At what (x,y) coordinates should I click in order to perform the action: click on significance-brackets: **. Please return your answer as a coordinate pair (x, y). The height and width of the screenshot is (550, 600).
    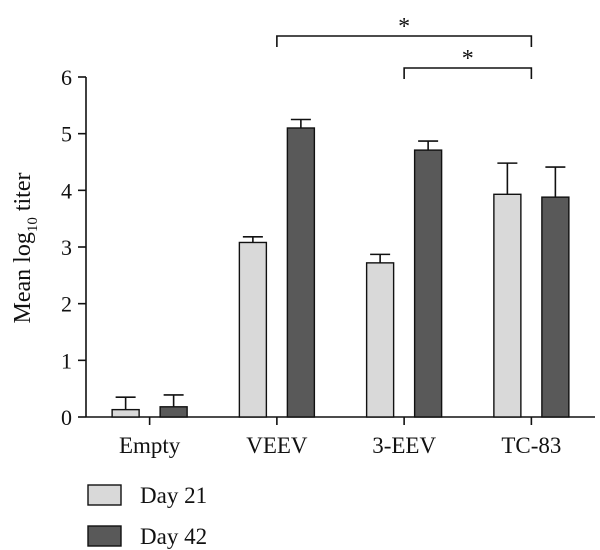
    Looking at the image, I should click on (404, 46).